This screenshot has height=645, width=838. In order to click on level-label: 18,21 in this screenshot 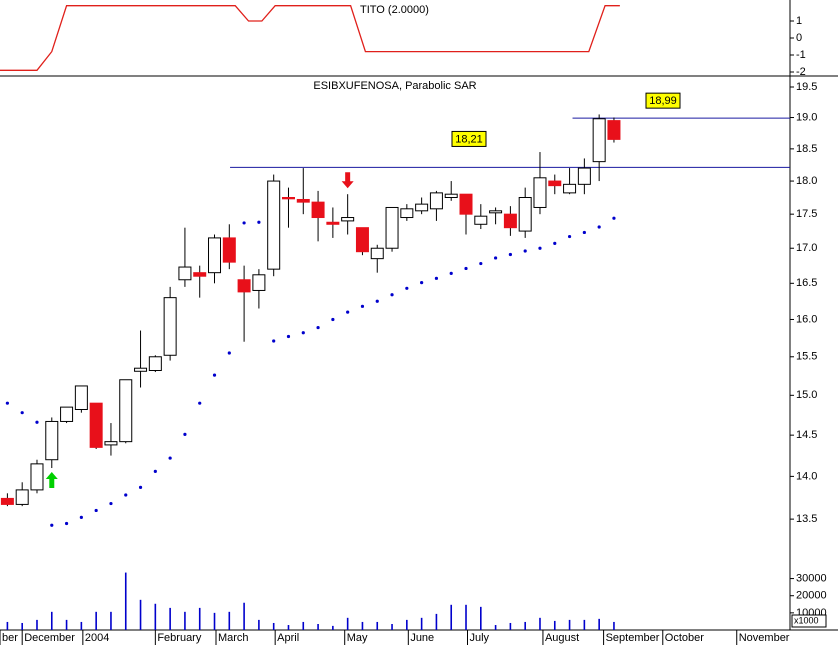, I will do `click(469, 139)`.